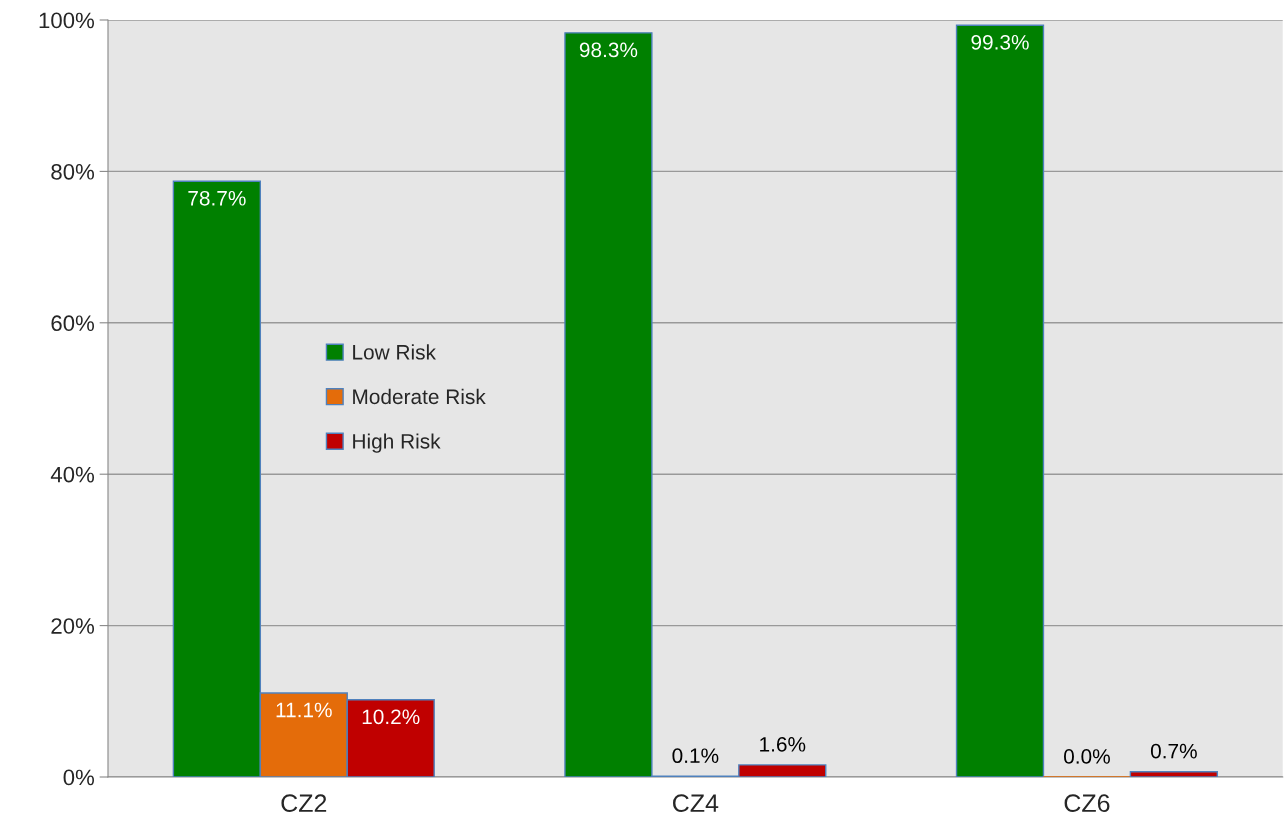  Describe the element at coordinates (79, 777) in the screenshot. I see `y-tick-label: 0%` at that location.